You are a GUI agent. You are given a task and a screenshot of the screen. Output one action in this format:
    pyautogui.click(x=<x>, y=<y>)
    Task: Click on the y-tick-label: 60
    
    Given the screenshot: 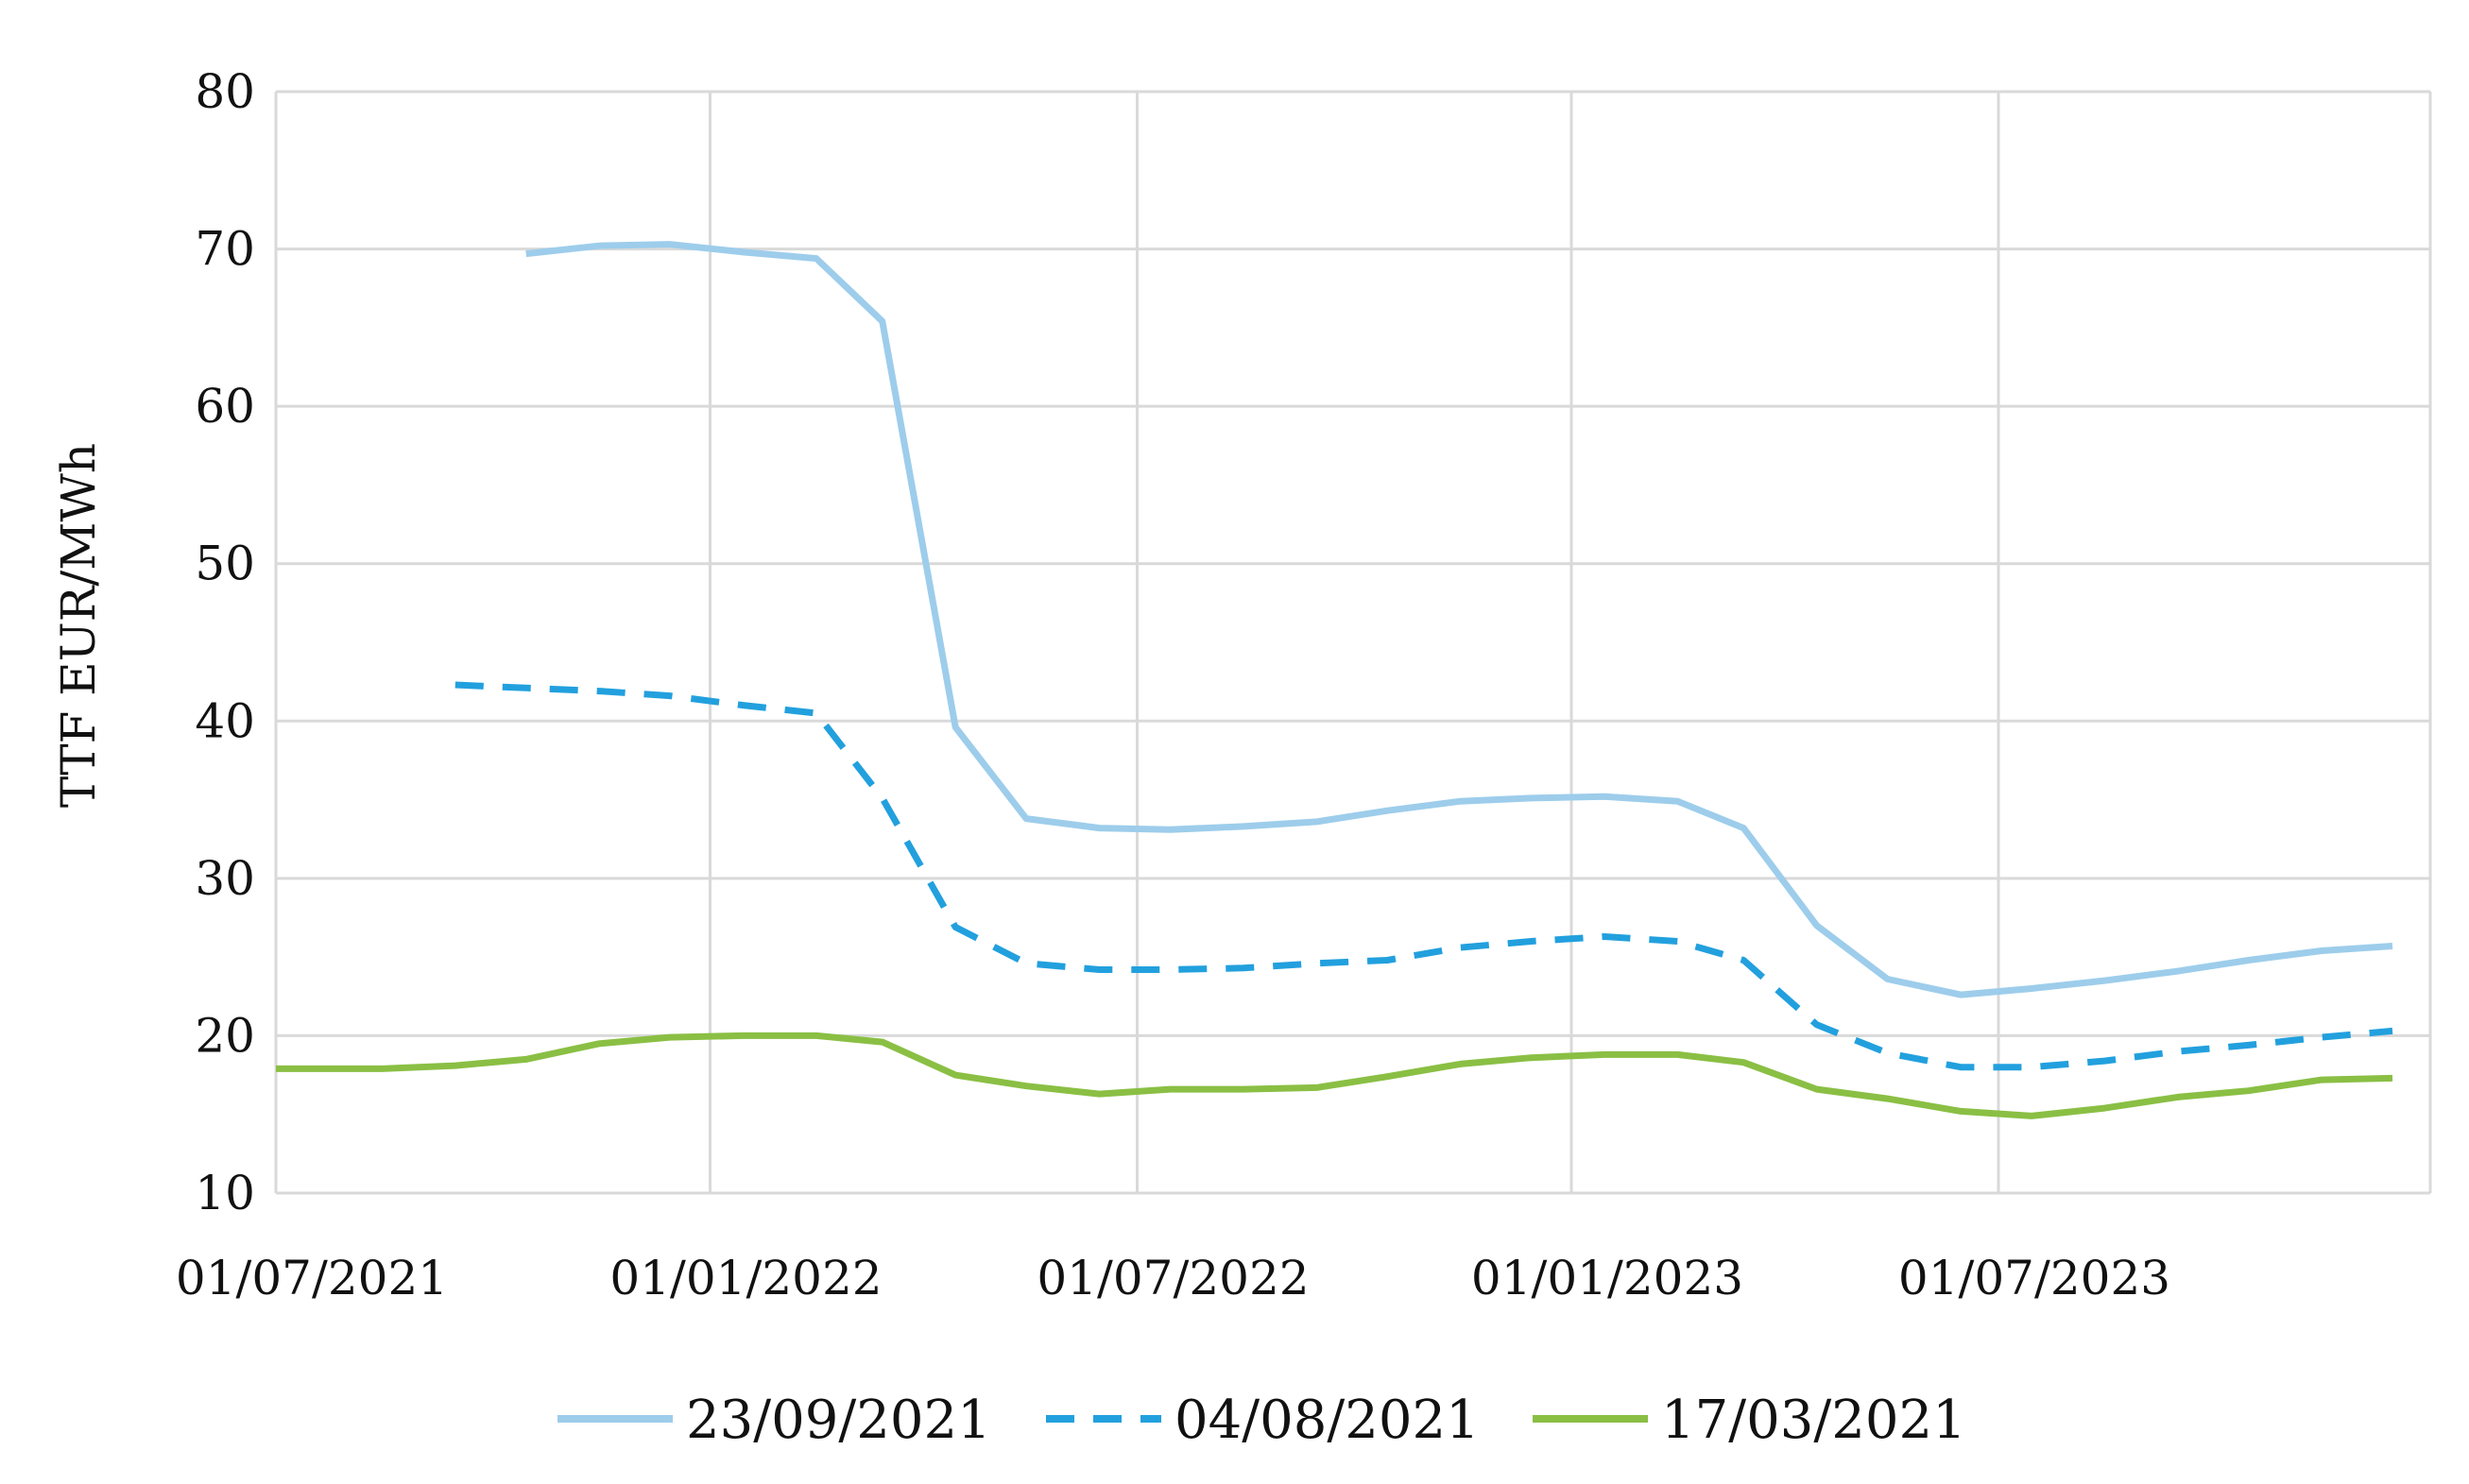 What is the action you would take?
    pyautogui.click(x=225, y=406)
    